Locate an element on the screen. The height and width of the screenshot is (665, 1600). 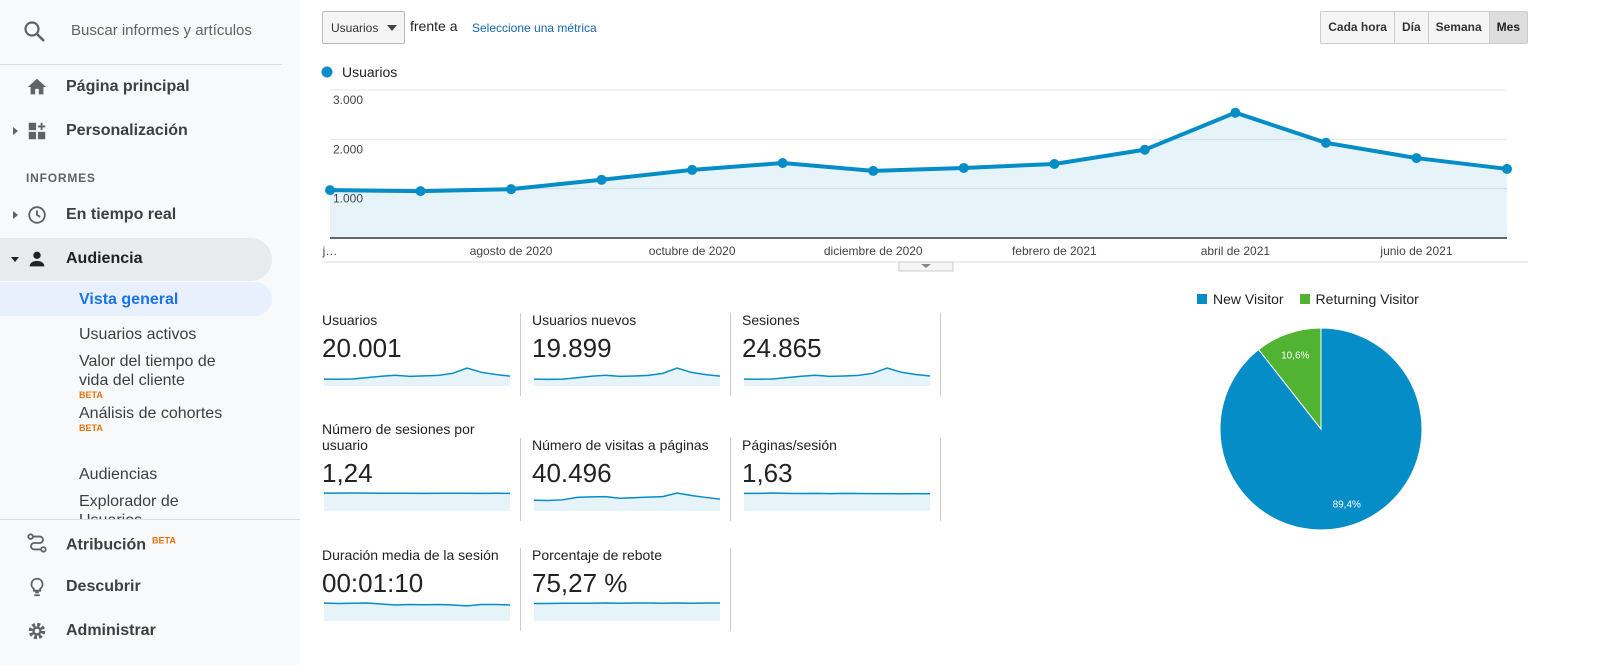
dropdown-label: Usuarios is located at coordinates (355, 28).